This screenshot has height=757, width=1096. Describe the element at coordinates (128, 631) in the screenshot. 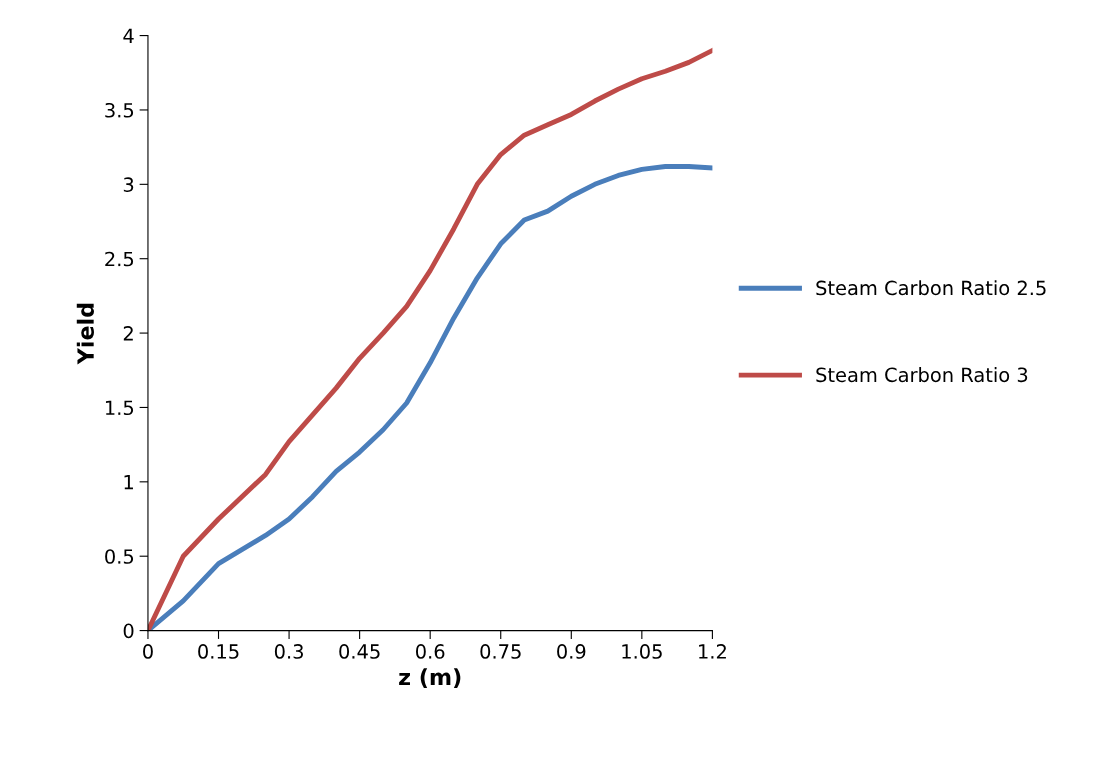

I see `y-tick-label: 0` at that location.